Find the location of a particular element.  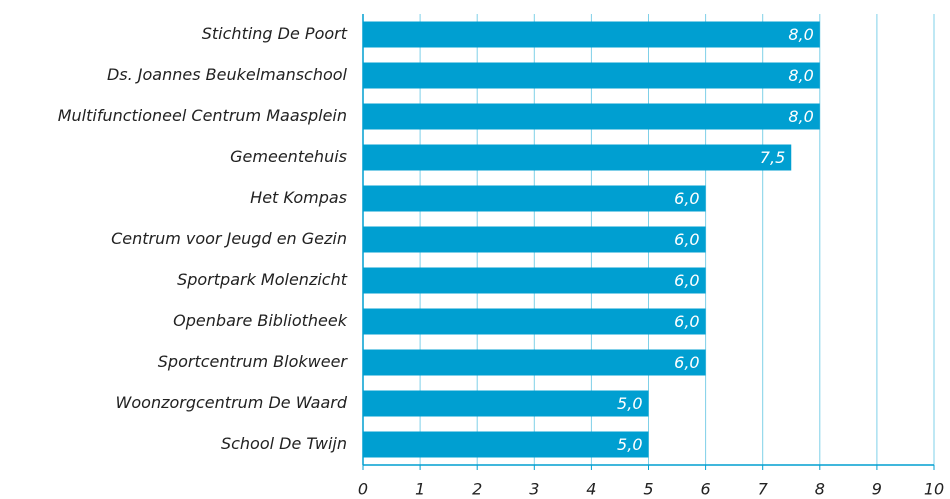

y-tick-label: Multifunctioneel Centrum Maasplein is located at coordinates (202, 115).